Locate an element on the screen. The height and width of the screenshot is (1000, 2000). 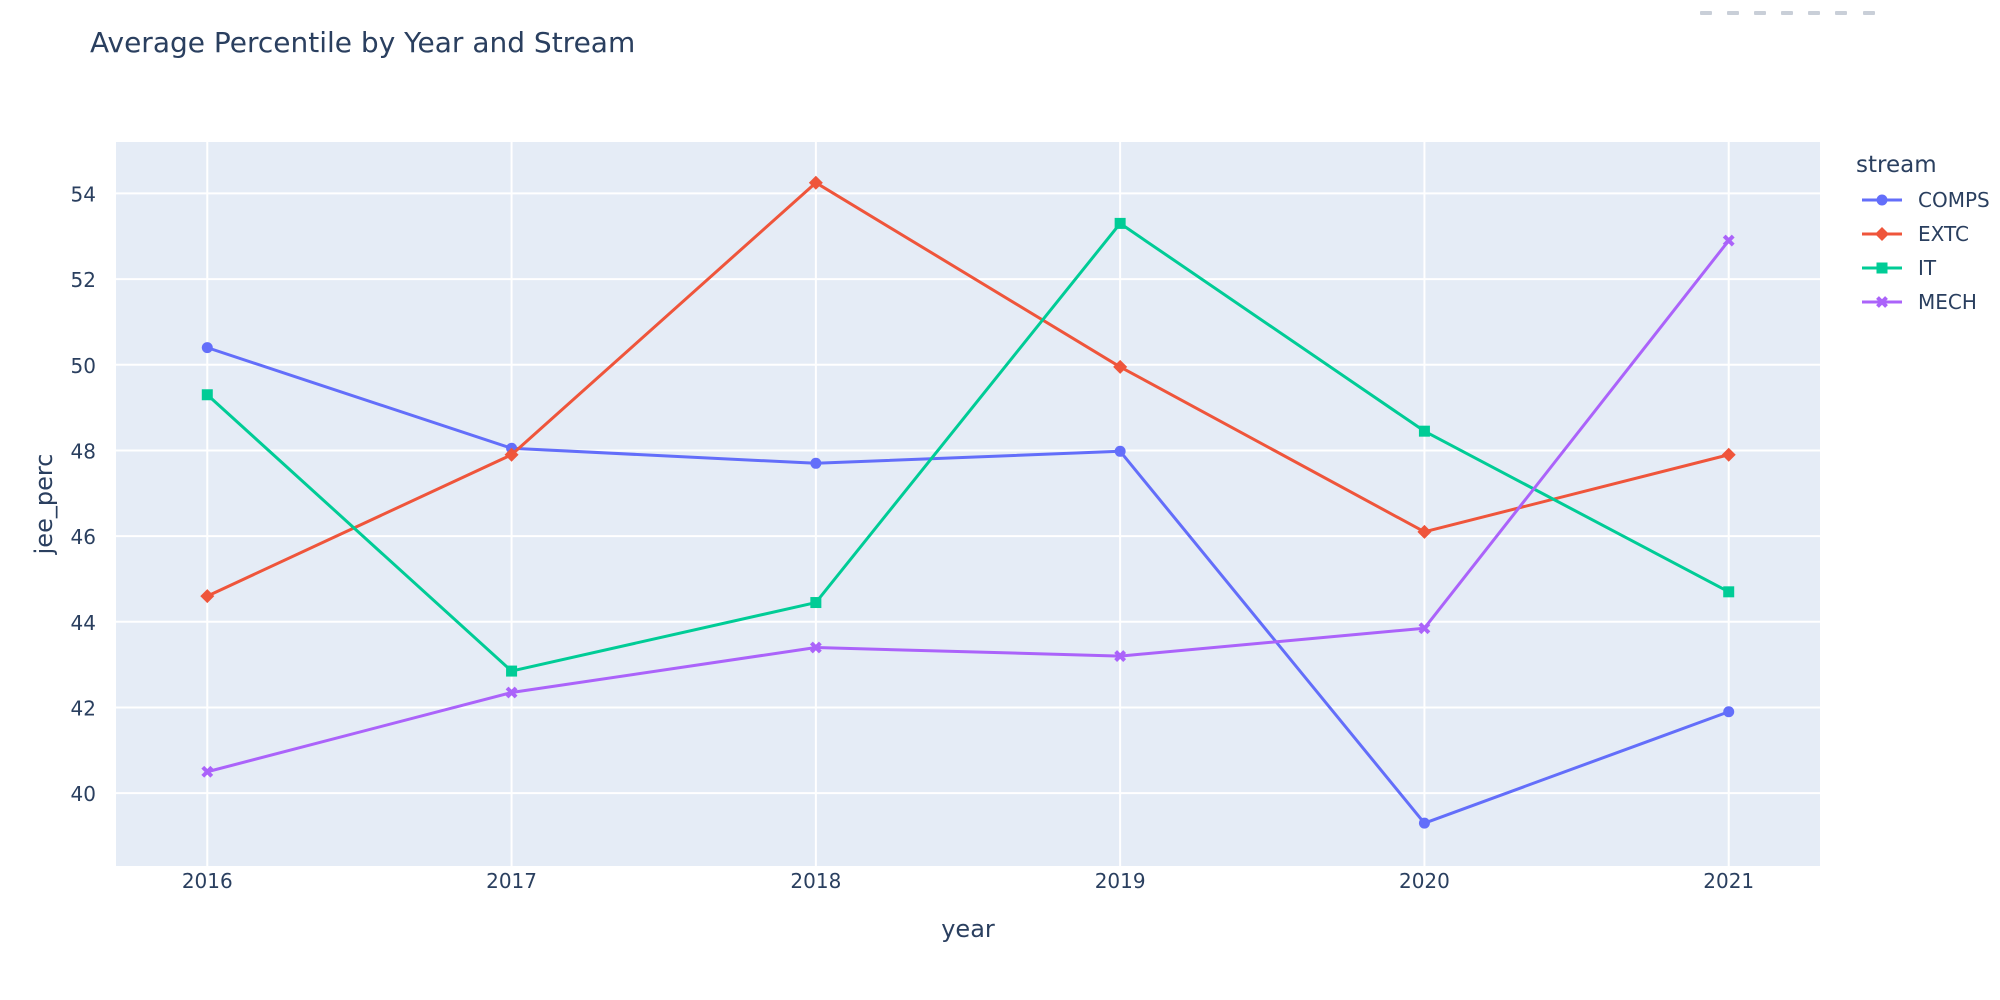
legend-label: MECH is located at coordinates (1947, 302).